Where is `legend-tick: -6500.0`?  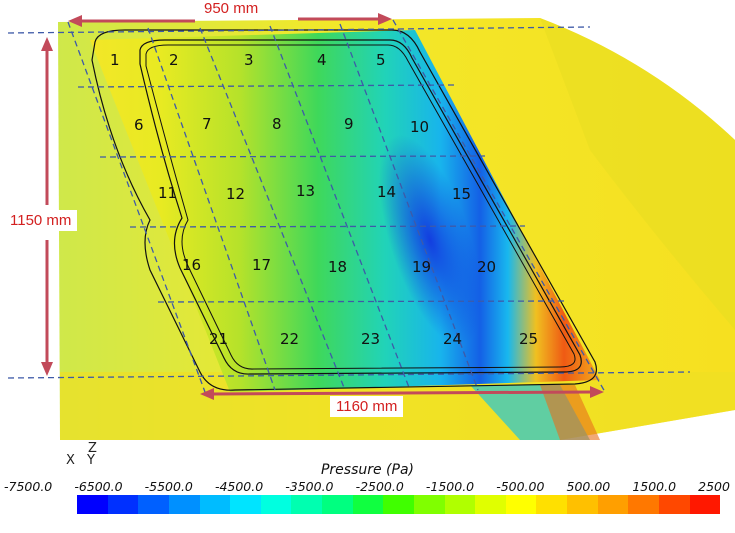
legend-tick: -6500.0 is located at coordinates (98, 486).